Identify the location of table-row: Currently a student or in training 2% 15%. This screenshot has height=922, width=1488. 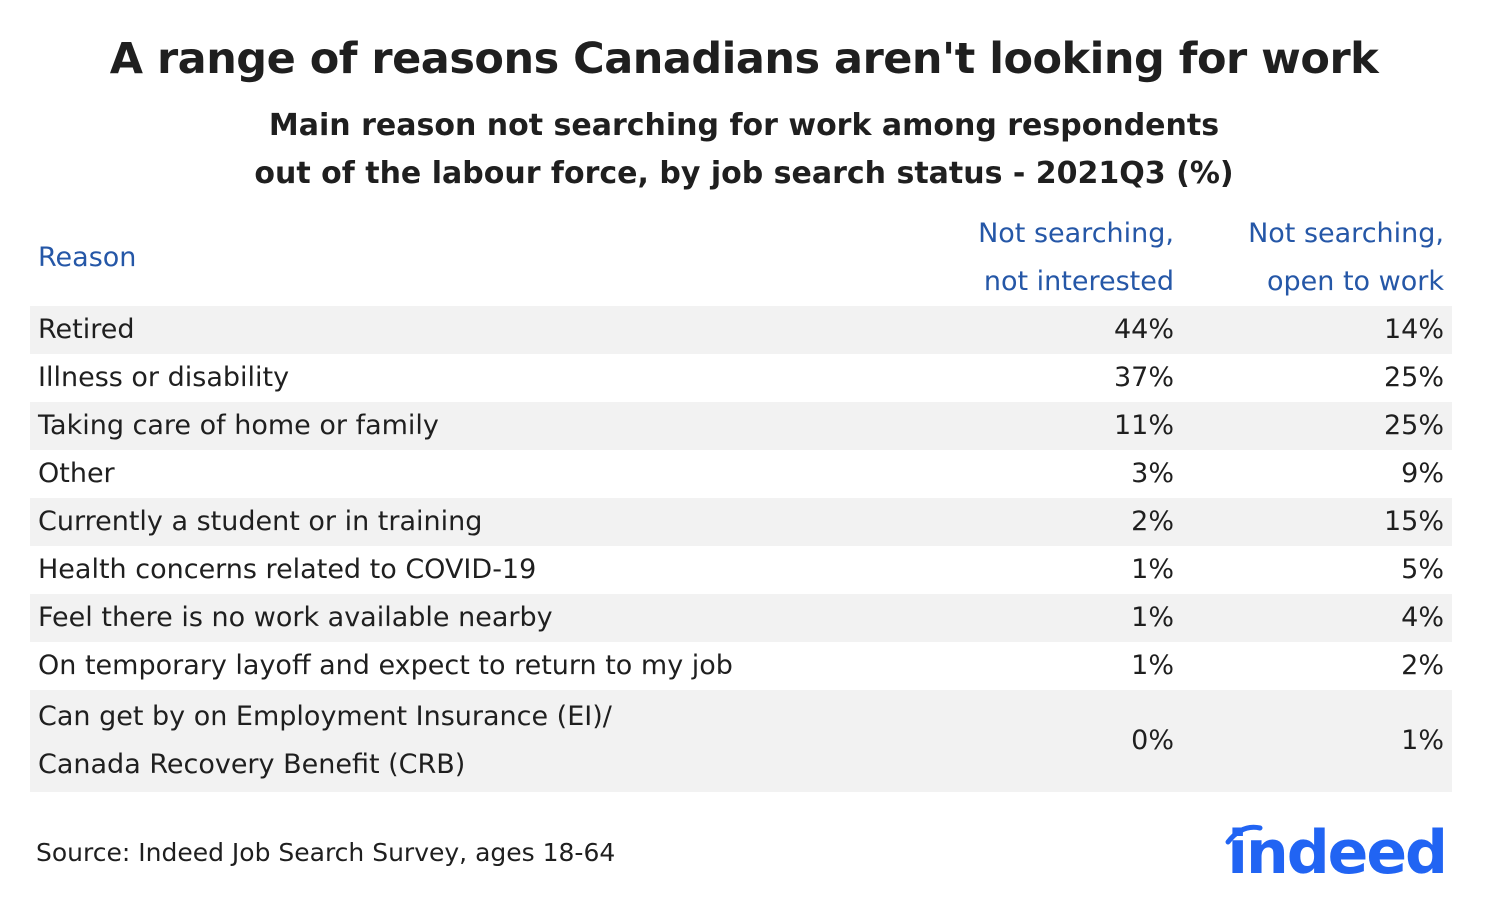
(741, 522).